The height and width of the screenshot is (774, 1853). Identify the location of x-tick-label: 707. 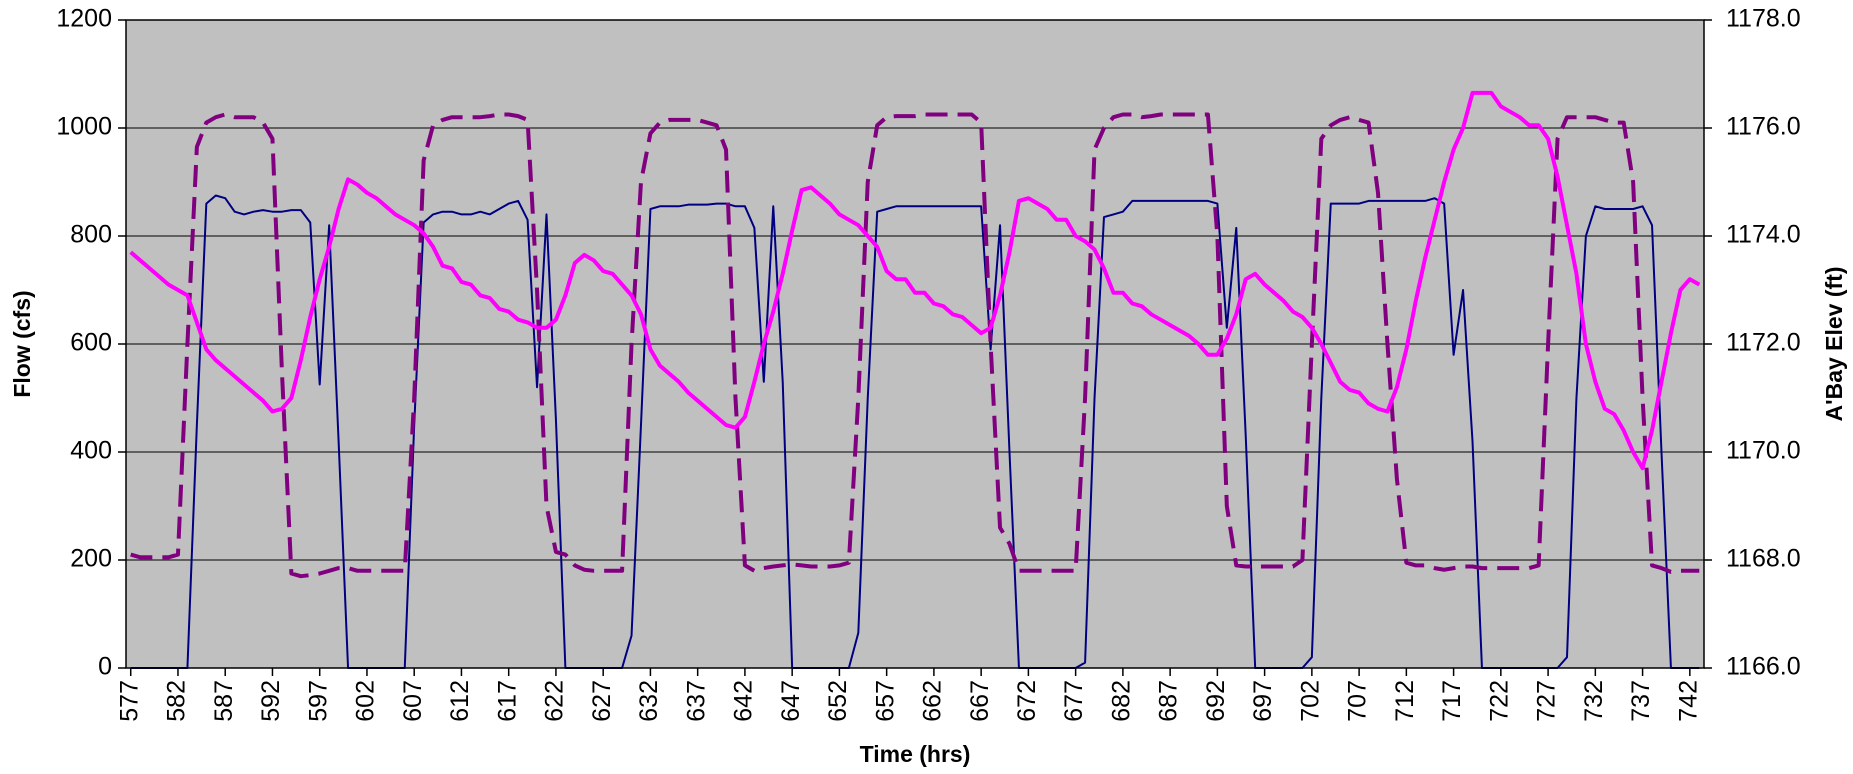
(1358, 701).